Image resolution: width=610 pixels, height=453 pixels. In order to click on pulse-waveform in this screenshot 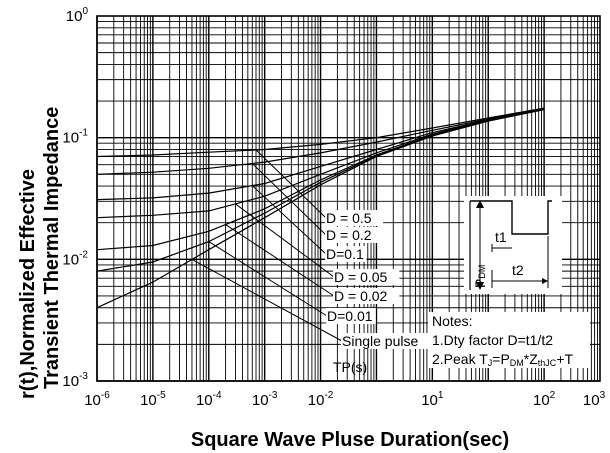, I will do `click(511, 217)`.